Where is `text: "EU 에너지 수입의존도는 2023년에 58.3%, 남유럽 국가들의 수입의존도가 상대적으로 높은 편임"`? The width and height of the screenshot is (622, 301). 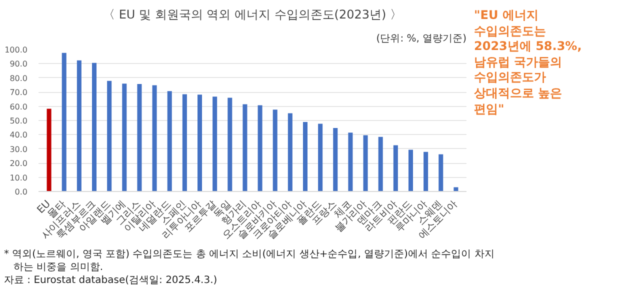
text: "EU 에너지 수입의존도는 2023년에 58.3%, 남유럽 국가들의 수입의존도가 상대적으로 높은 편임" is located at coordinates (528, 63).